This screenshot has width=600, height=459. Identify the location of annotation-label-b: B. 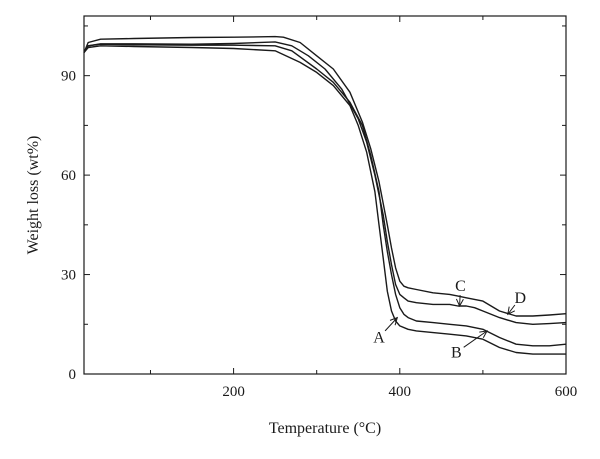
(456, 352).